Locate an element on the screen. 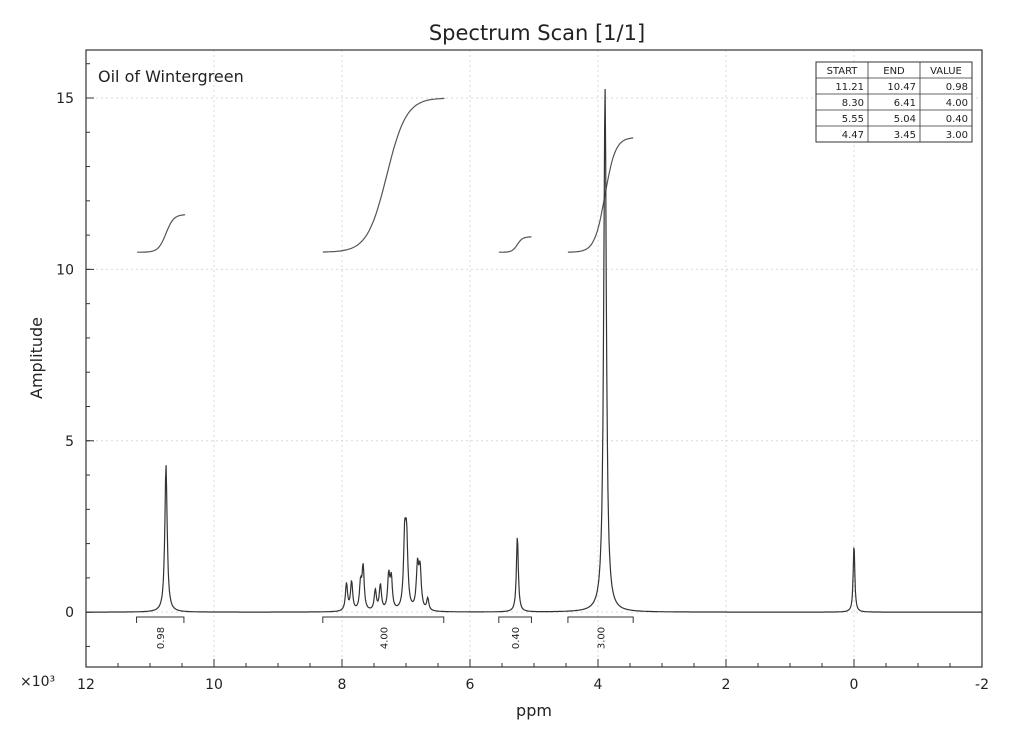 The width and height of the screenshot is (1024, 737). integral-value-label: 0.98 is located at coordinates (161, 638).